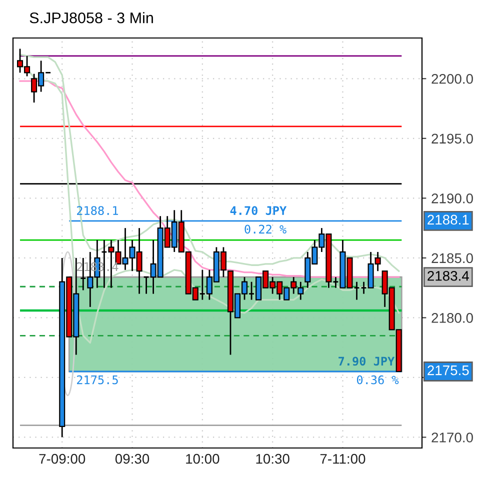 The image size is (485, 483). What do you see at coordinates (132, 459) in the screenshot?
I see `x-tick-label: 09:30` at bounding box center [132, 459].